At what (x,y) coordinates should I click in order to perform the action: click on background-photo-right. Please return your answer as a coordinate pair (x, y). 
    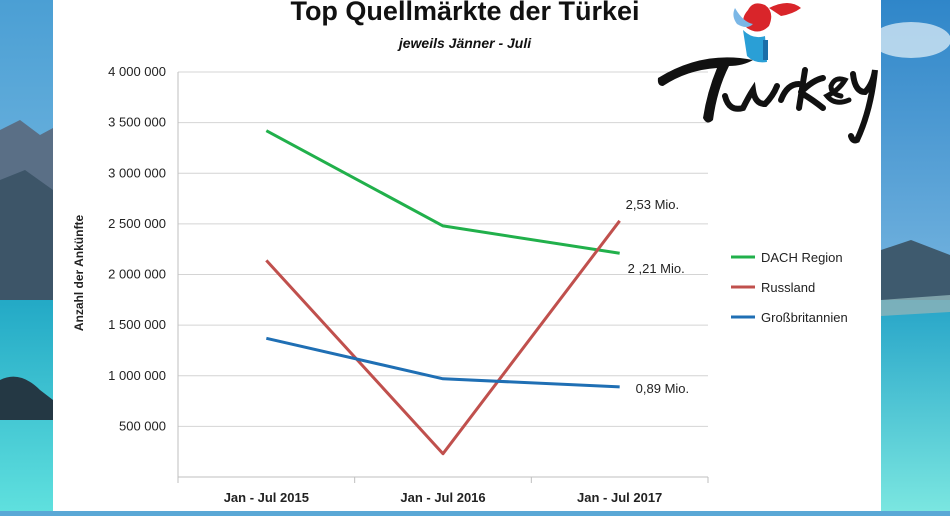
    Looking at the image, I should click on (915, 255).